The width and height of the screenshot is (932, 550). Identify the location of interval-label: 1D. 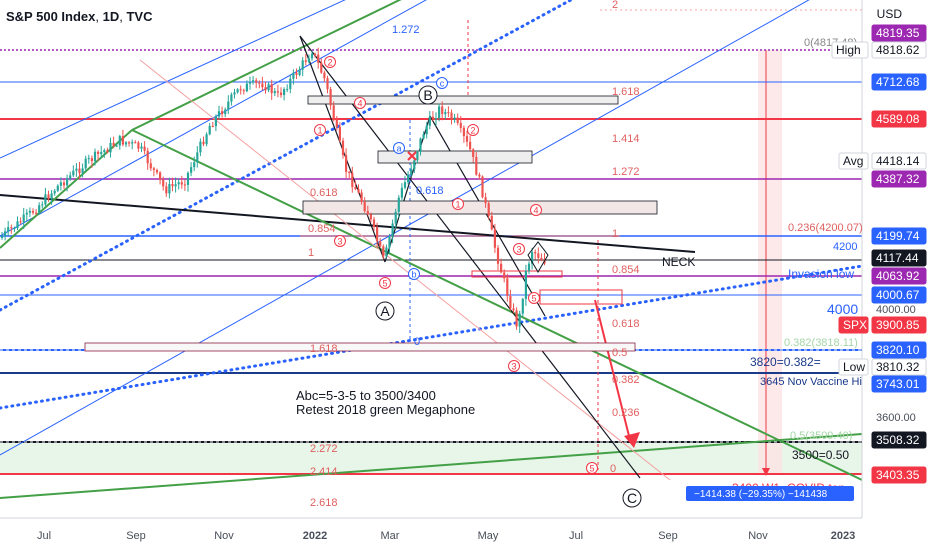
(111, 16).